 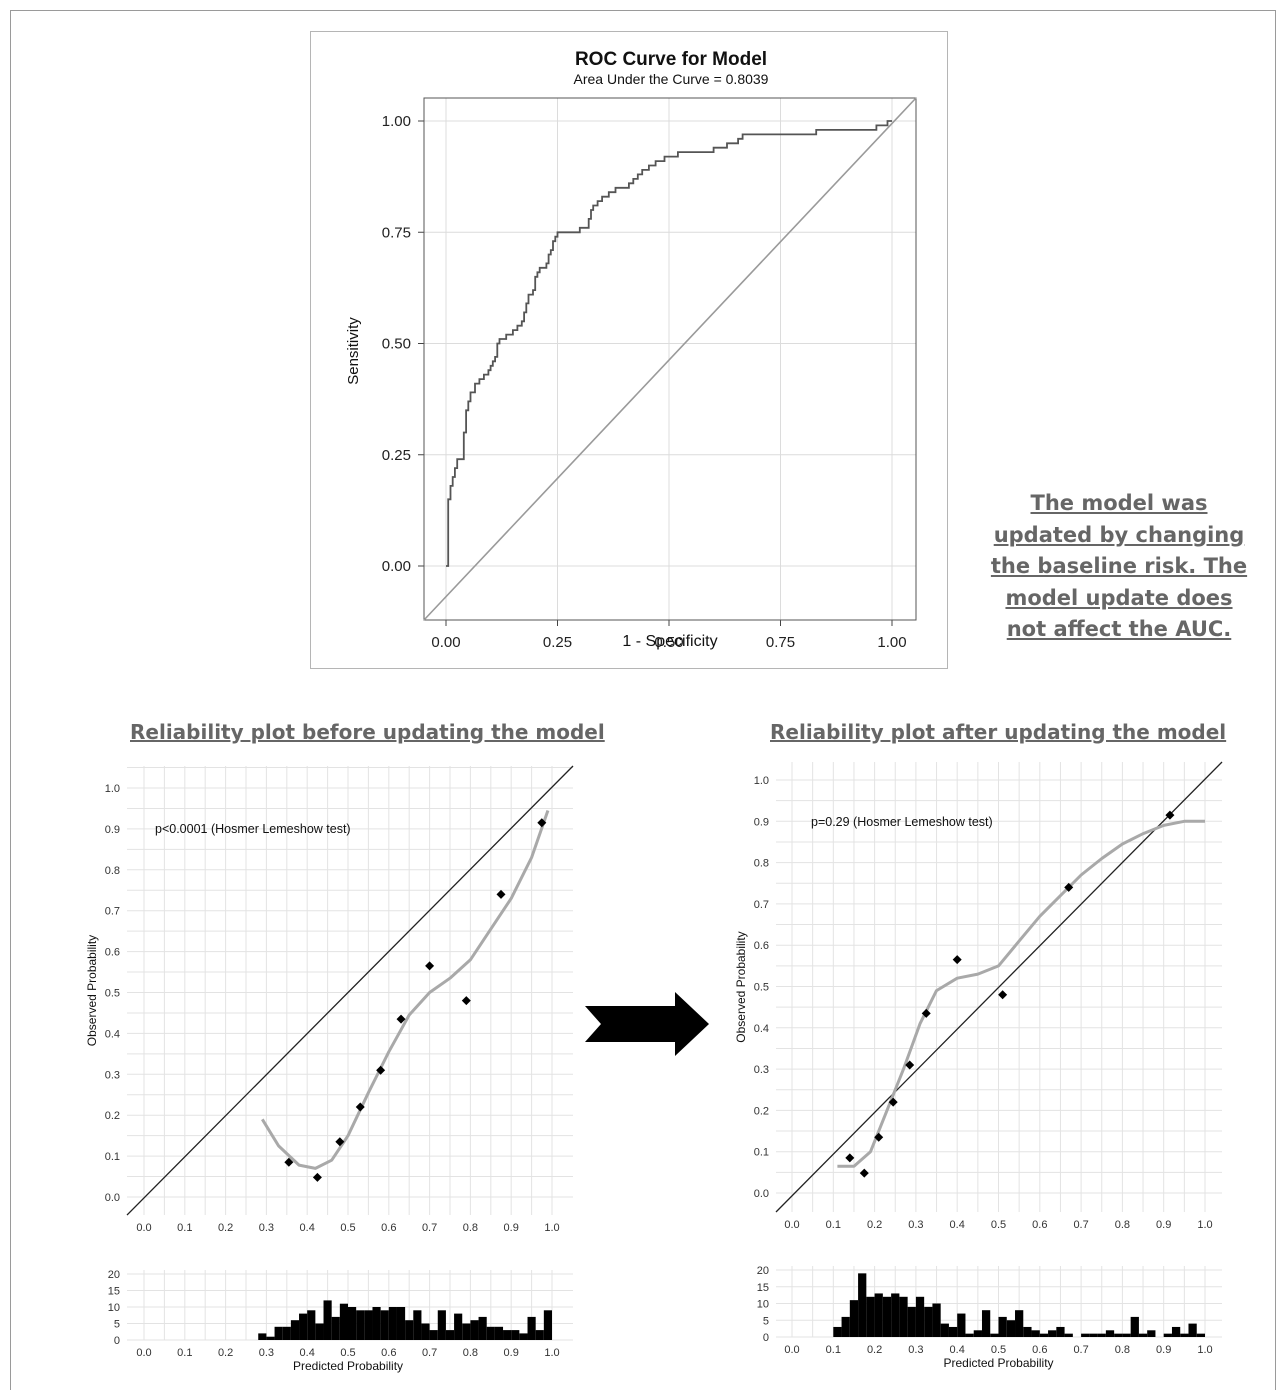 What do you see at coordinates (671, 59) in the screenshot?
I see `roc-title: ROC Curve for Model` at bounding box center [671, 59].